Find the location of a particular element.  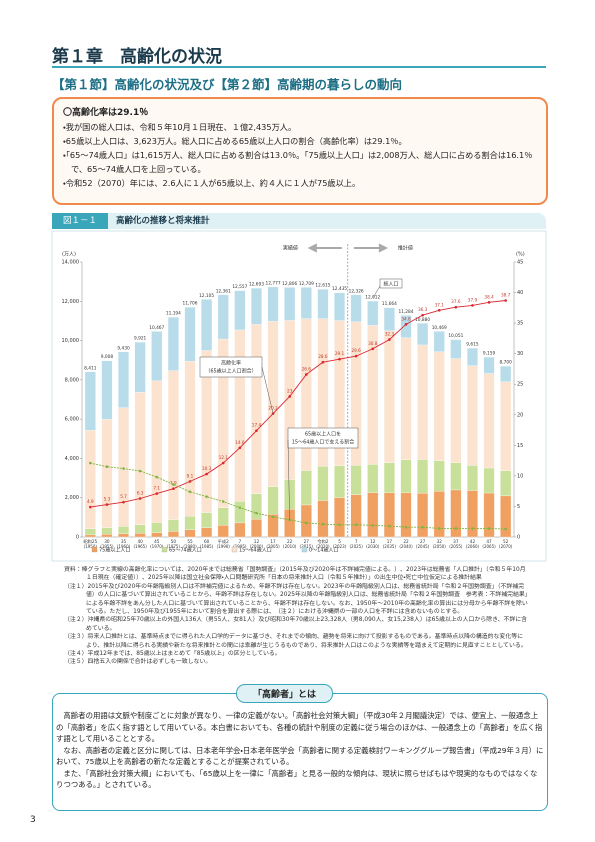

rate-label: 14.6 is located at coordinates (240, 442).